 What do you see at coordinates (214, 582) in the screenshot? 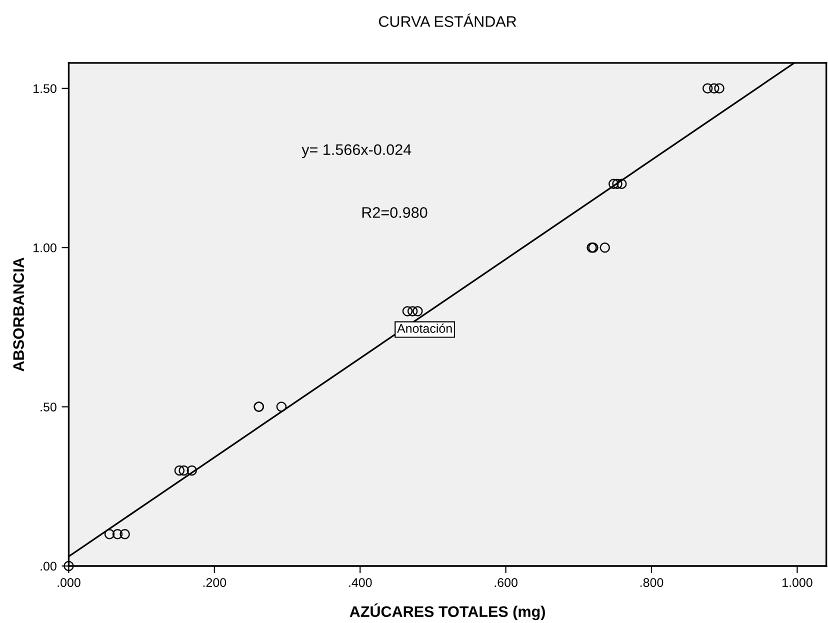
I see `x-tick-label: .200` at bounding box center [214, 582].